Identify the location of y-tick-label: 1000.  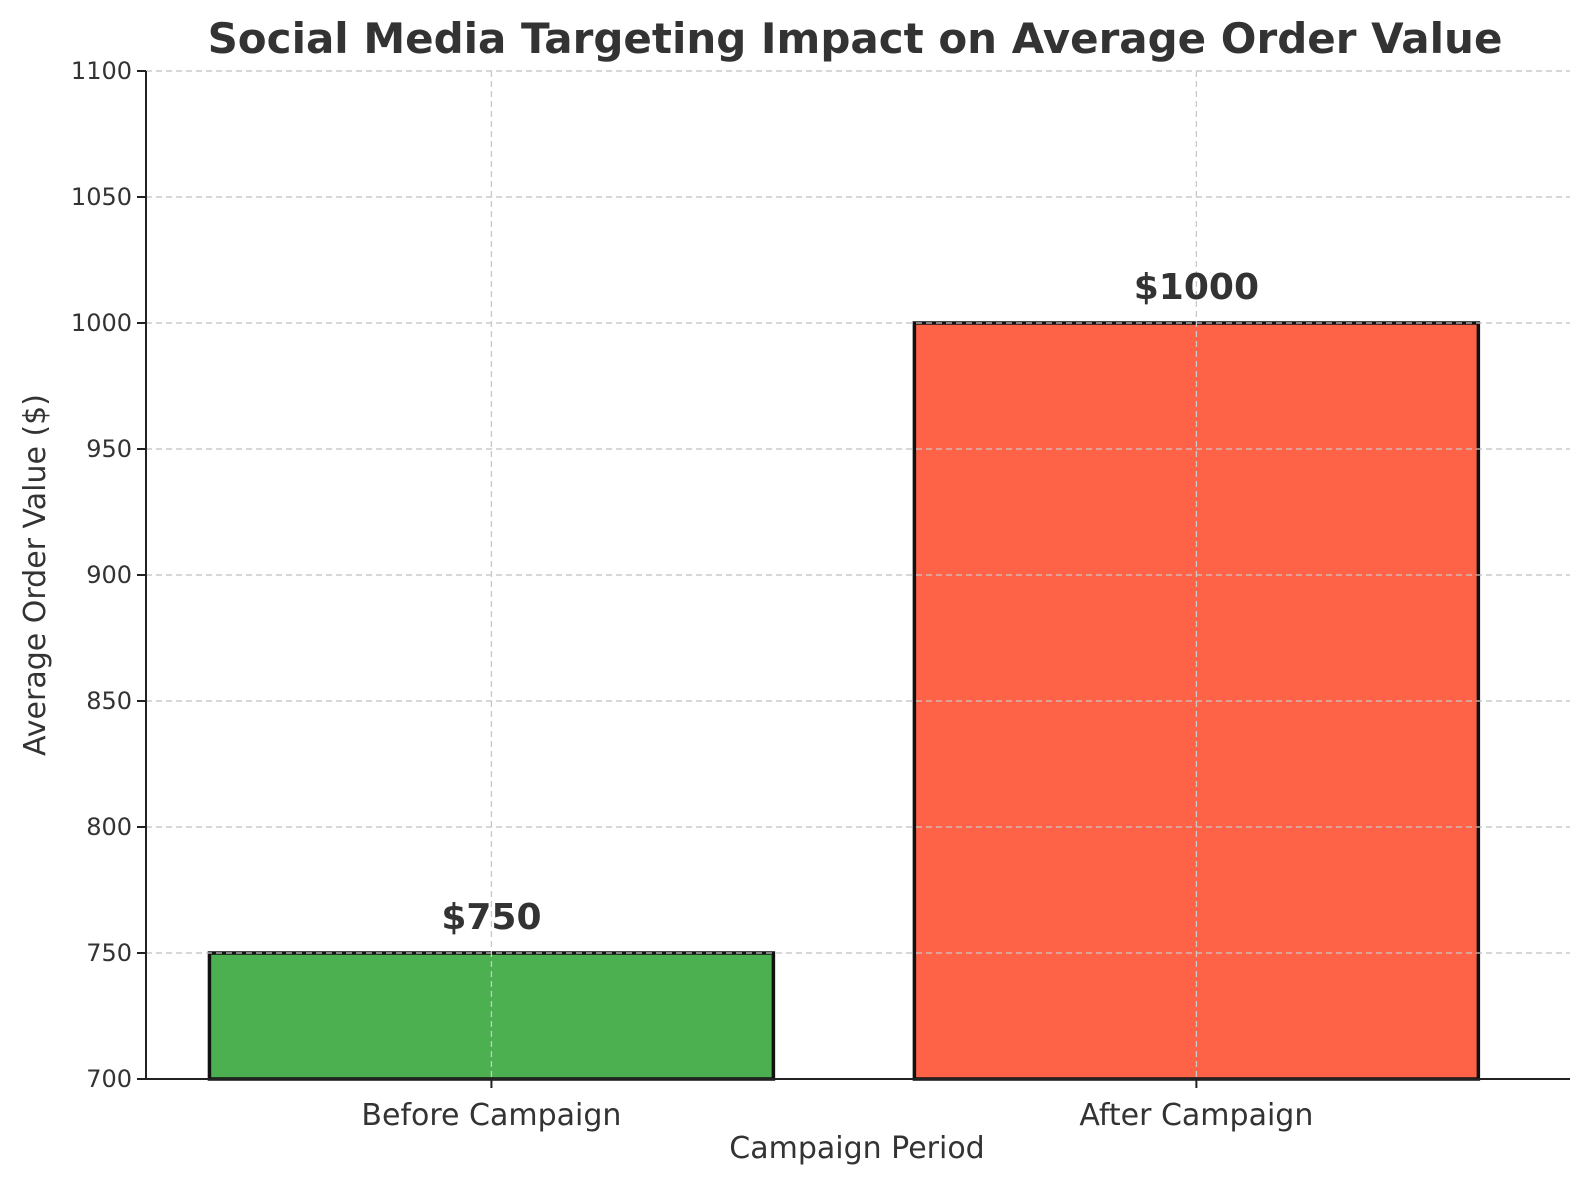
(101, 323).